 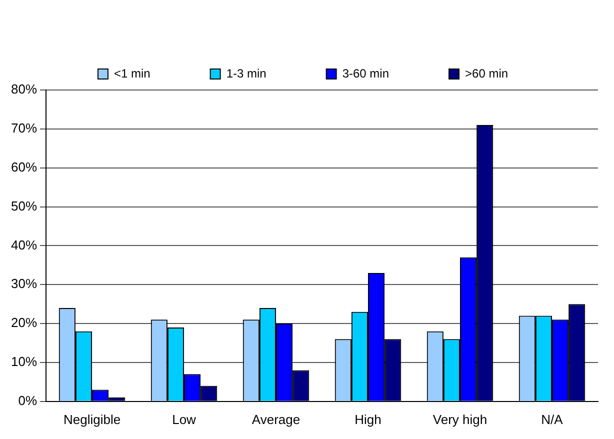 I want to click on y-tick-label: 50%, so click(x=24, y=206).